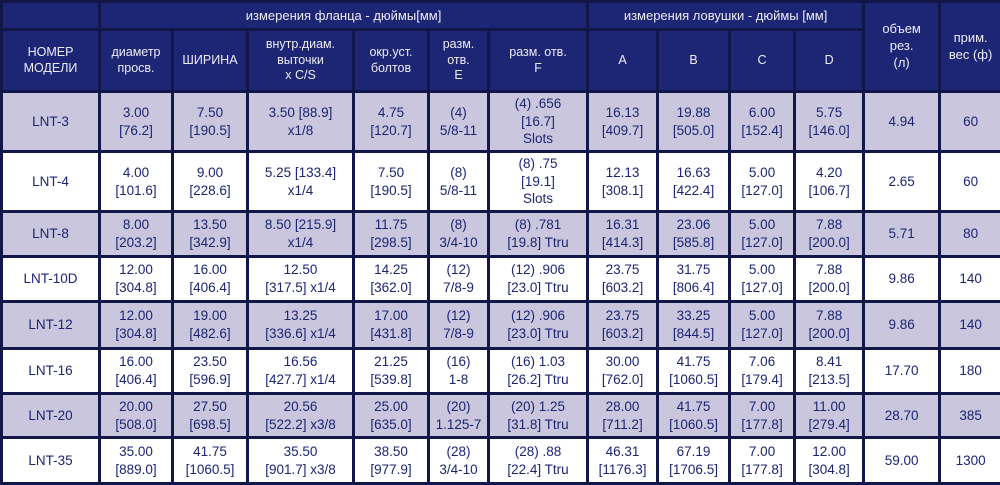 The image size is (1000, 485). I want to click on data-cell: (8) 5/8-11, so click(459, 182).